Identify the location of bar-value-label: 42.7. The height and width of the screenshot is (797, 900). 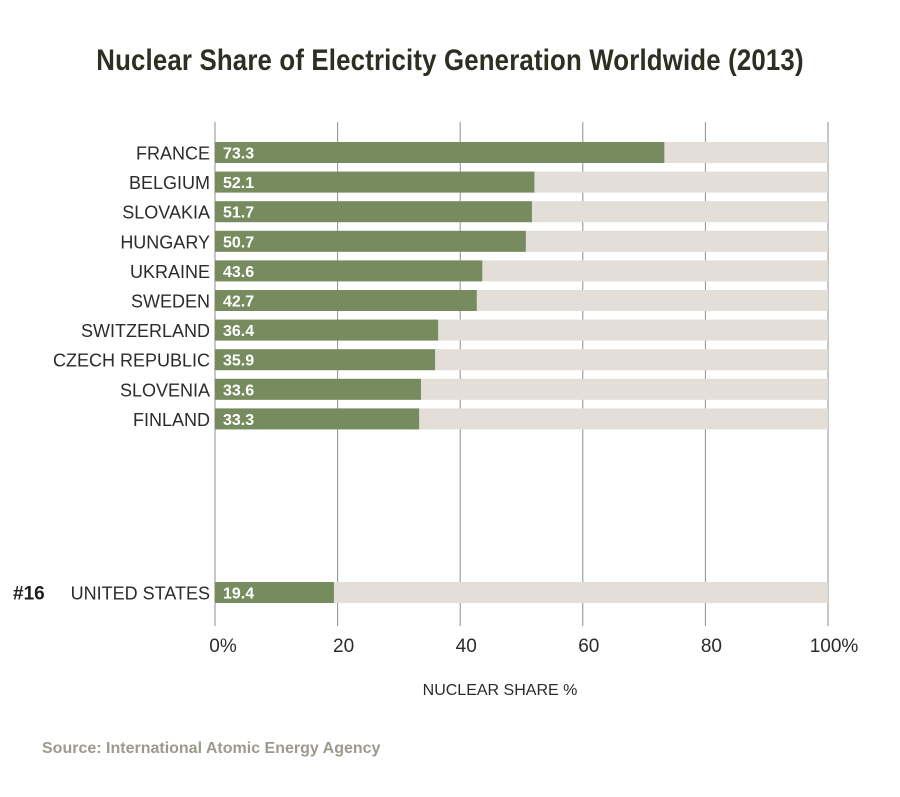
(238, 302).